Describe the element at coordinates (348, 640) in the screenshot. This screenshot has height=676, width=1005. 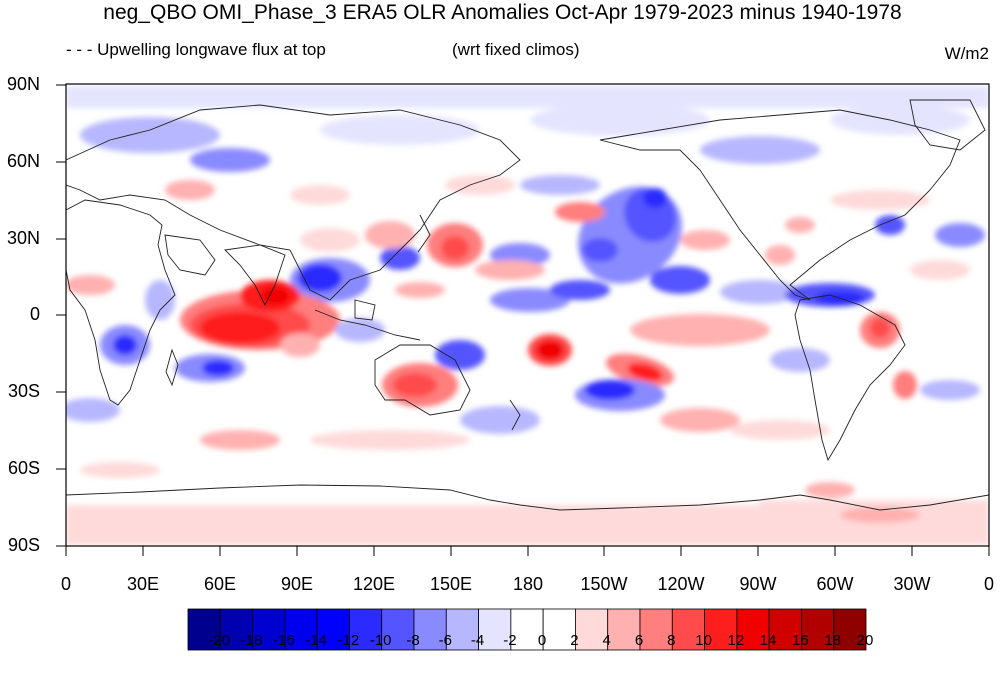
I see `colorbar-label: -12` at that location.